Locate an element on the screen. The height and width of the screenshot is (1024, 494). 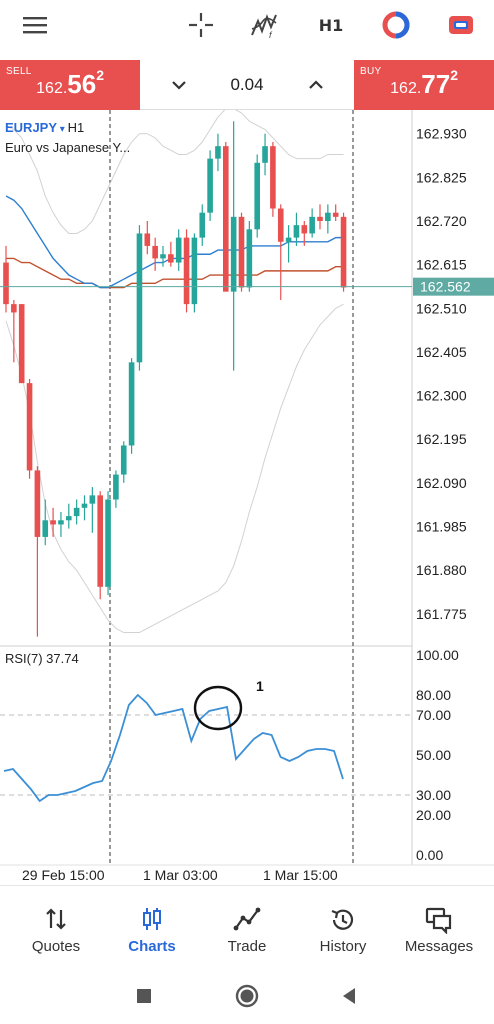
current-price-tag is located at coordinates (453, 286).